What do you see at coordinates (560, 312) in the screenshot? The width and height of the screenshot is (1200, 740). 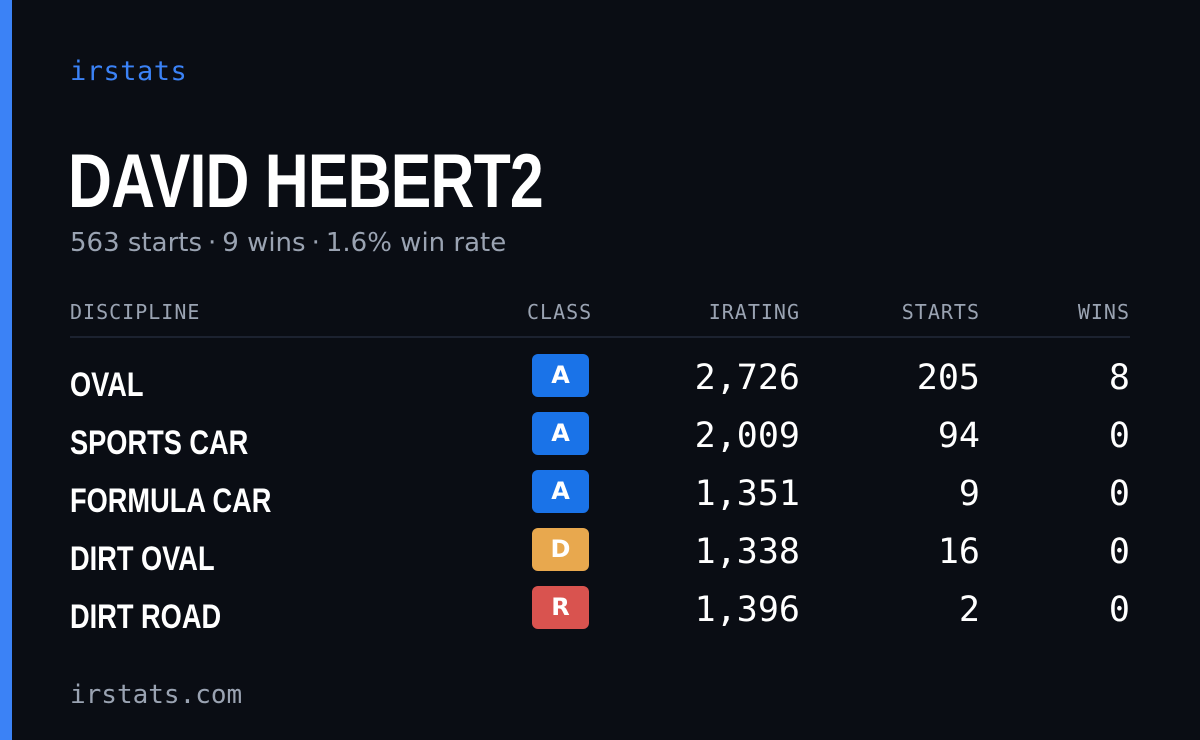 I see `header-class: CLASS` at bounding box center [560, 312].